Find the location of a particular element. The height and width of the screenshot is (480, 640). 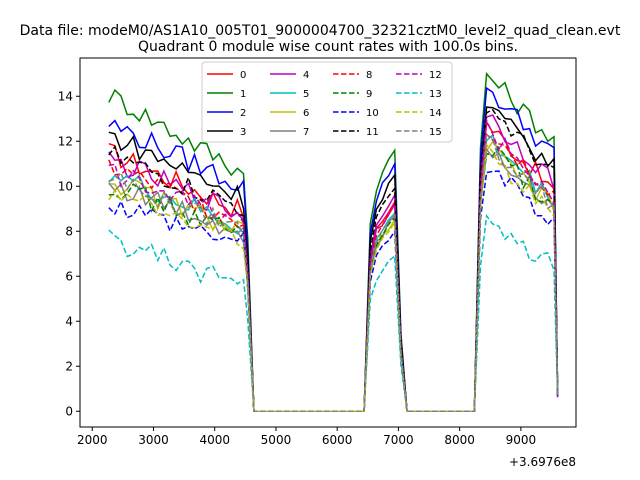

legend-box is located at coordinates (327, 102).